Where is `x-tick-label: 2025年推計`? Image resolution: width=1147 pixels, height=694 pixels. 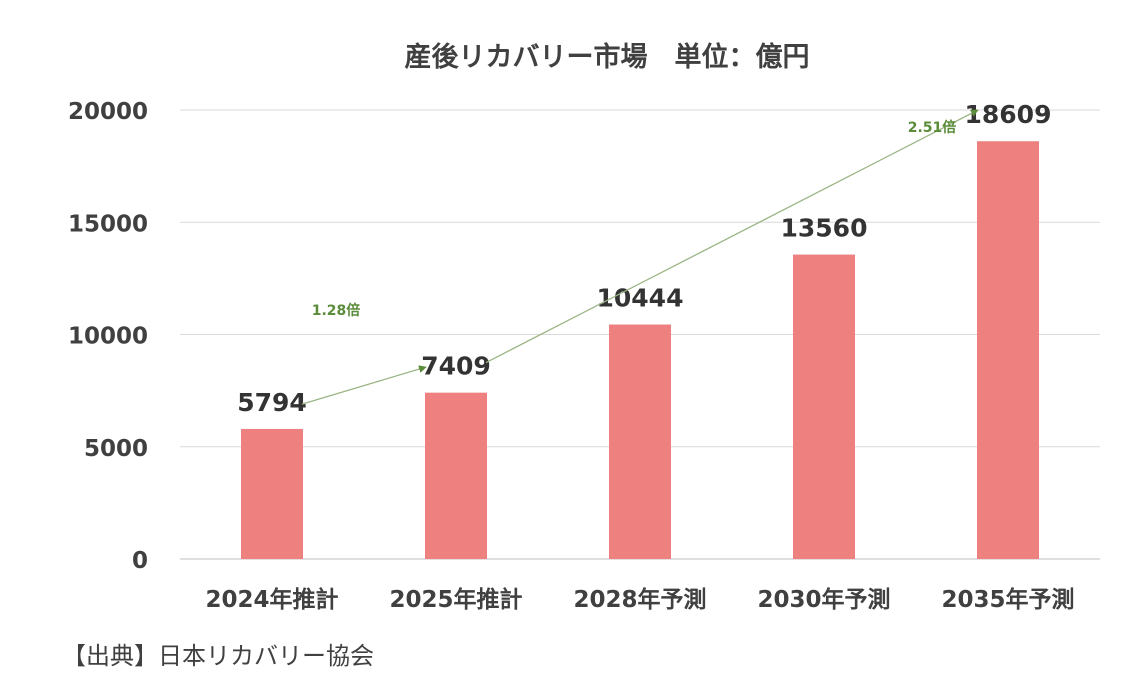 x-tick-label: 2025年推計 is located at coordinates (455, 599).